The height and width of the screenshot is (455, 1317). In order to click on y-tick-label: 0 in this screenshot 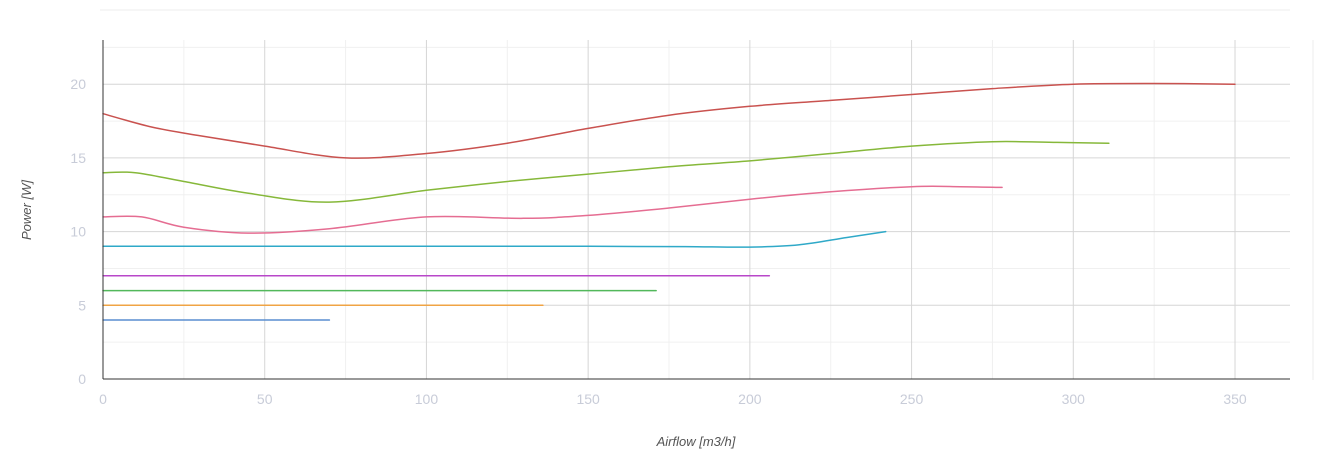, I will do `click(82, 379)`.